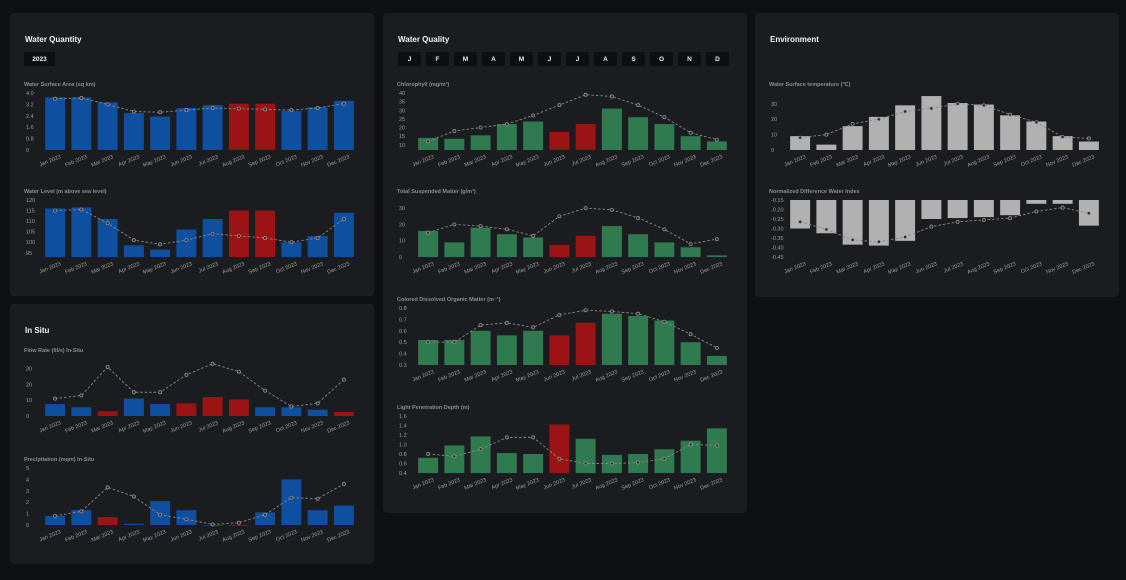  I want to click on y-tick-label: 0, so click(27, 151).